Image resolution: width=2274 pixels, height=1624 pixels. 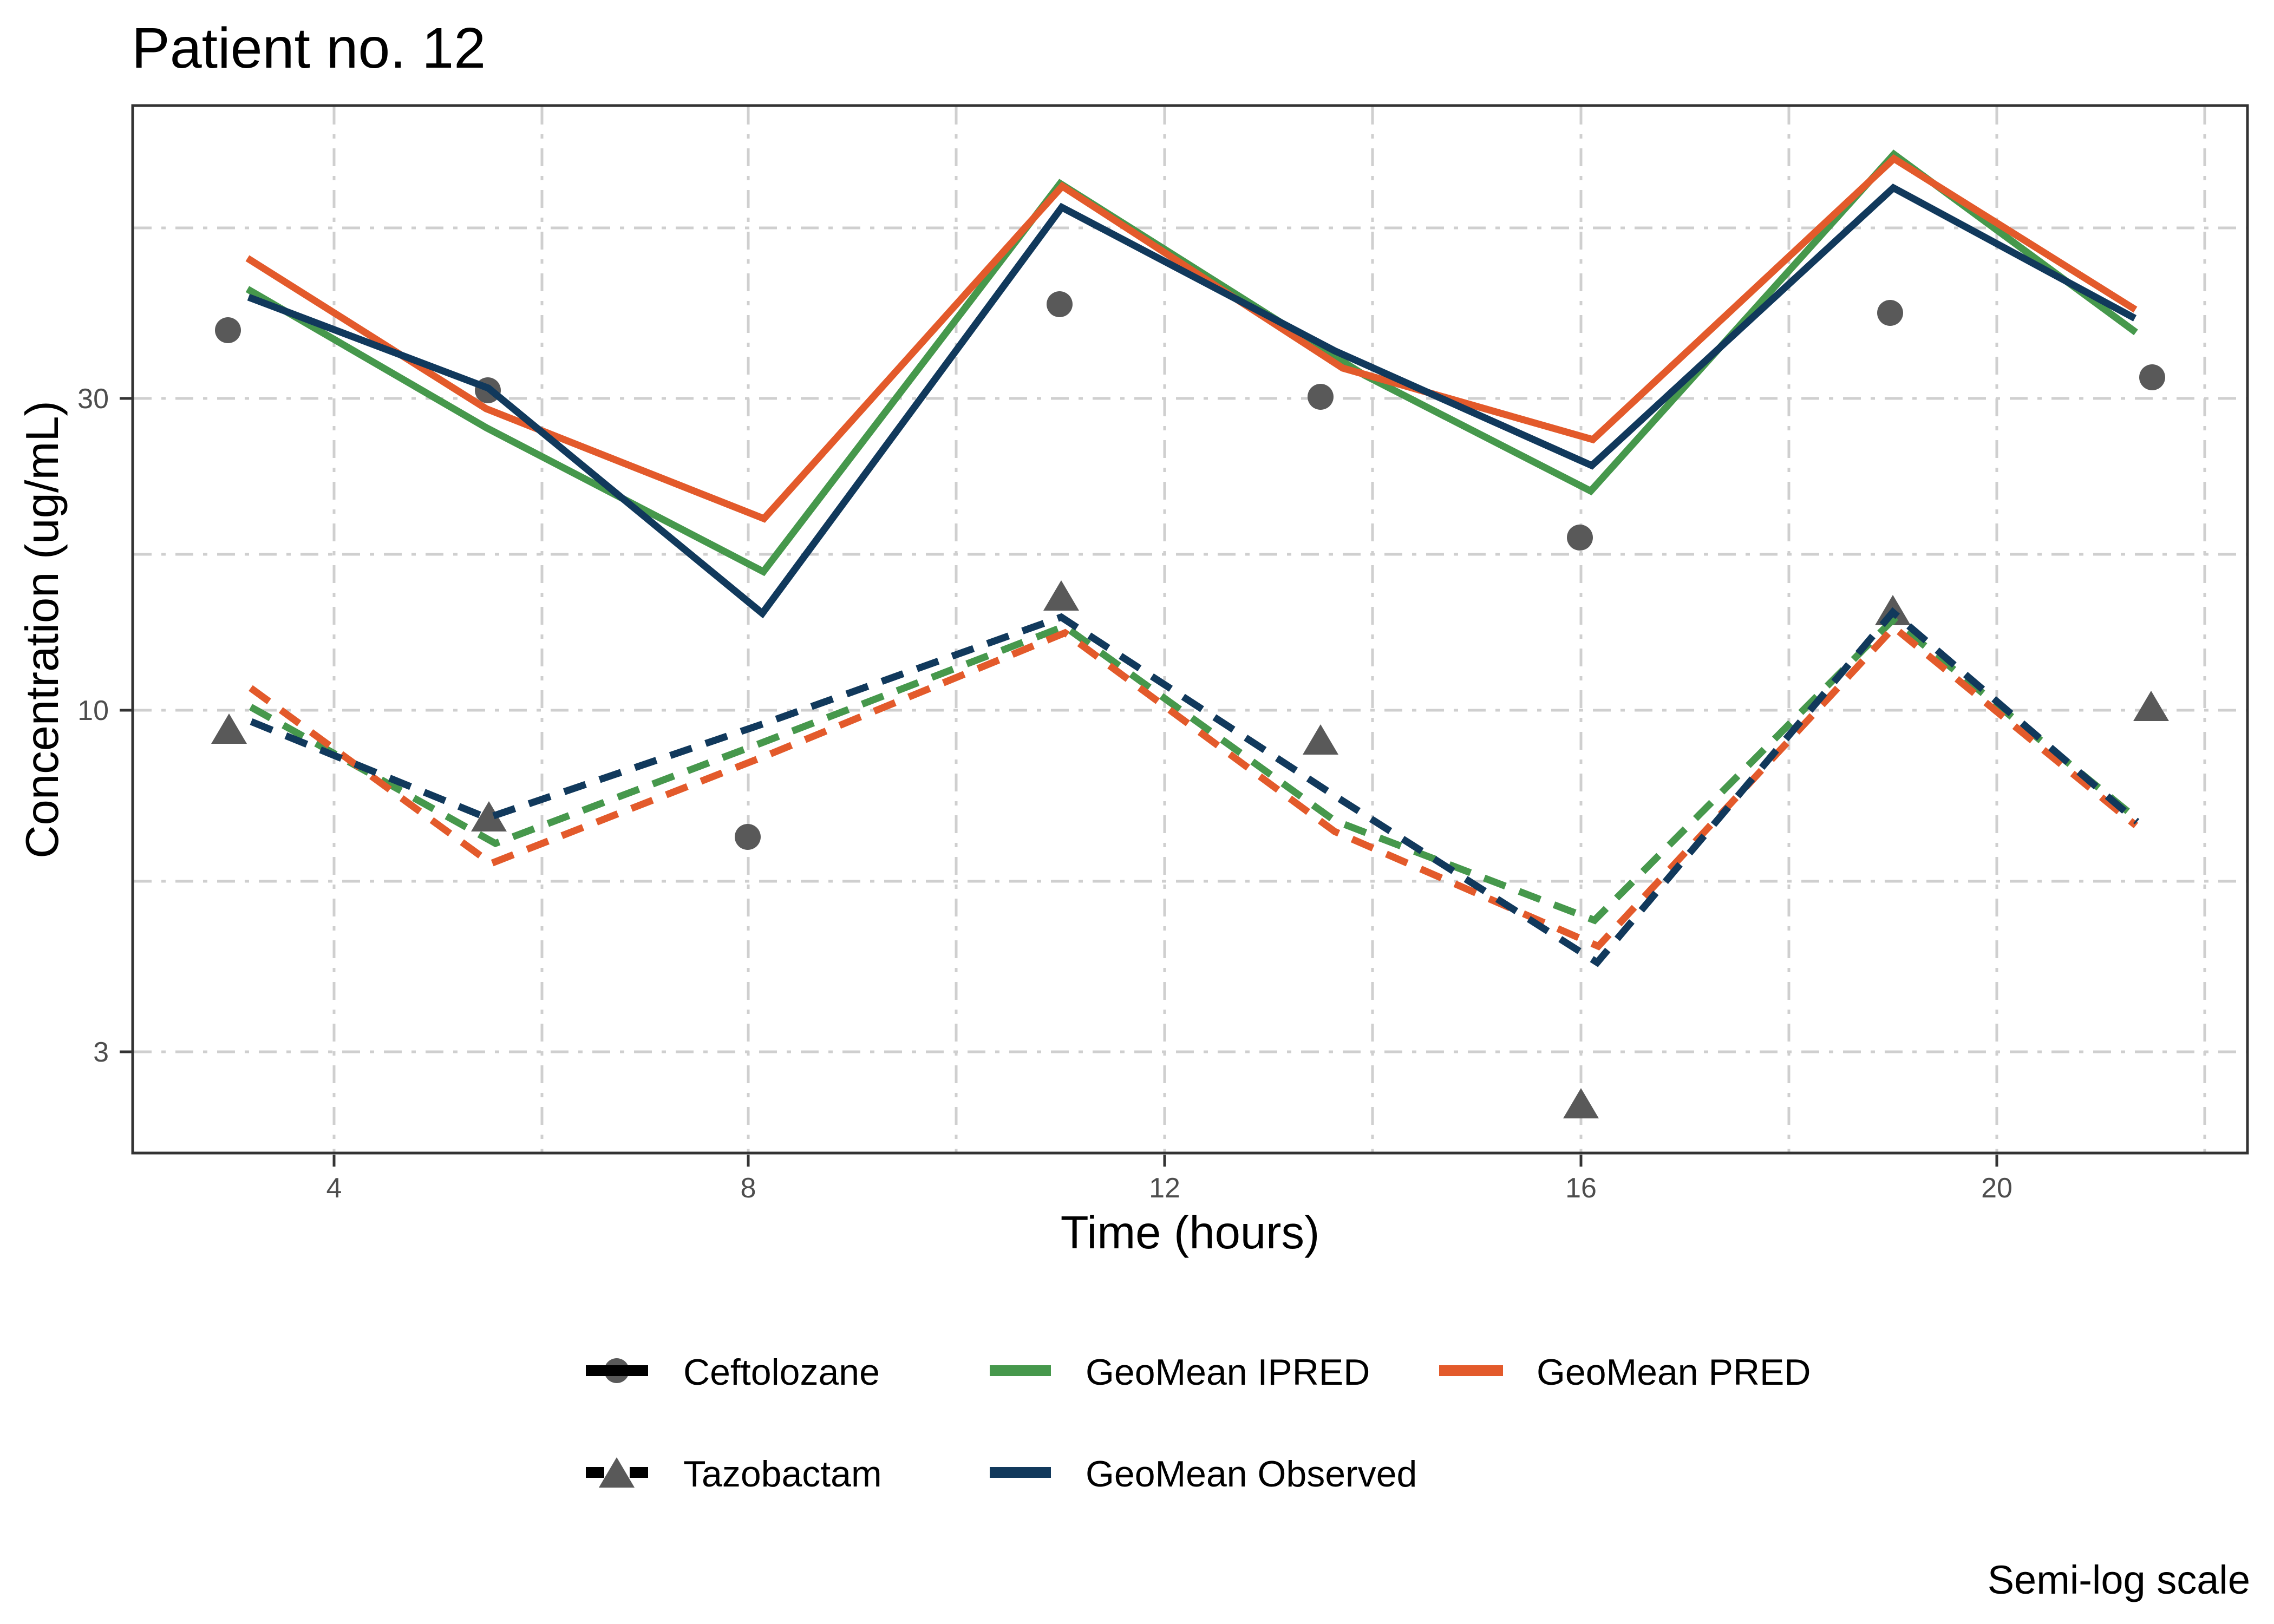 I want to click on svg-text: 4, so click(x=334, y=1188).